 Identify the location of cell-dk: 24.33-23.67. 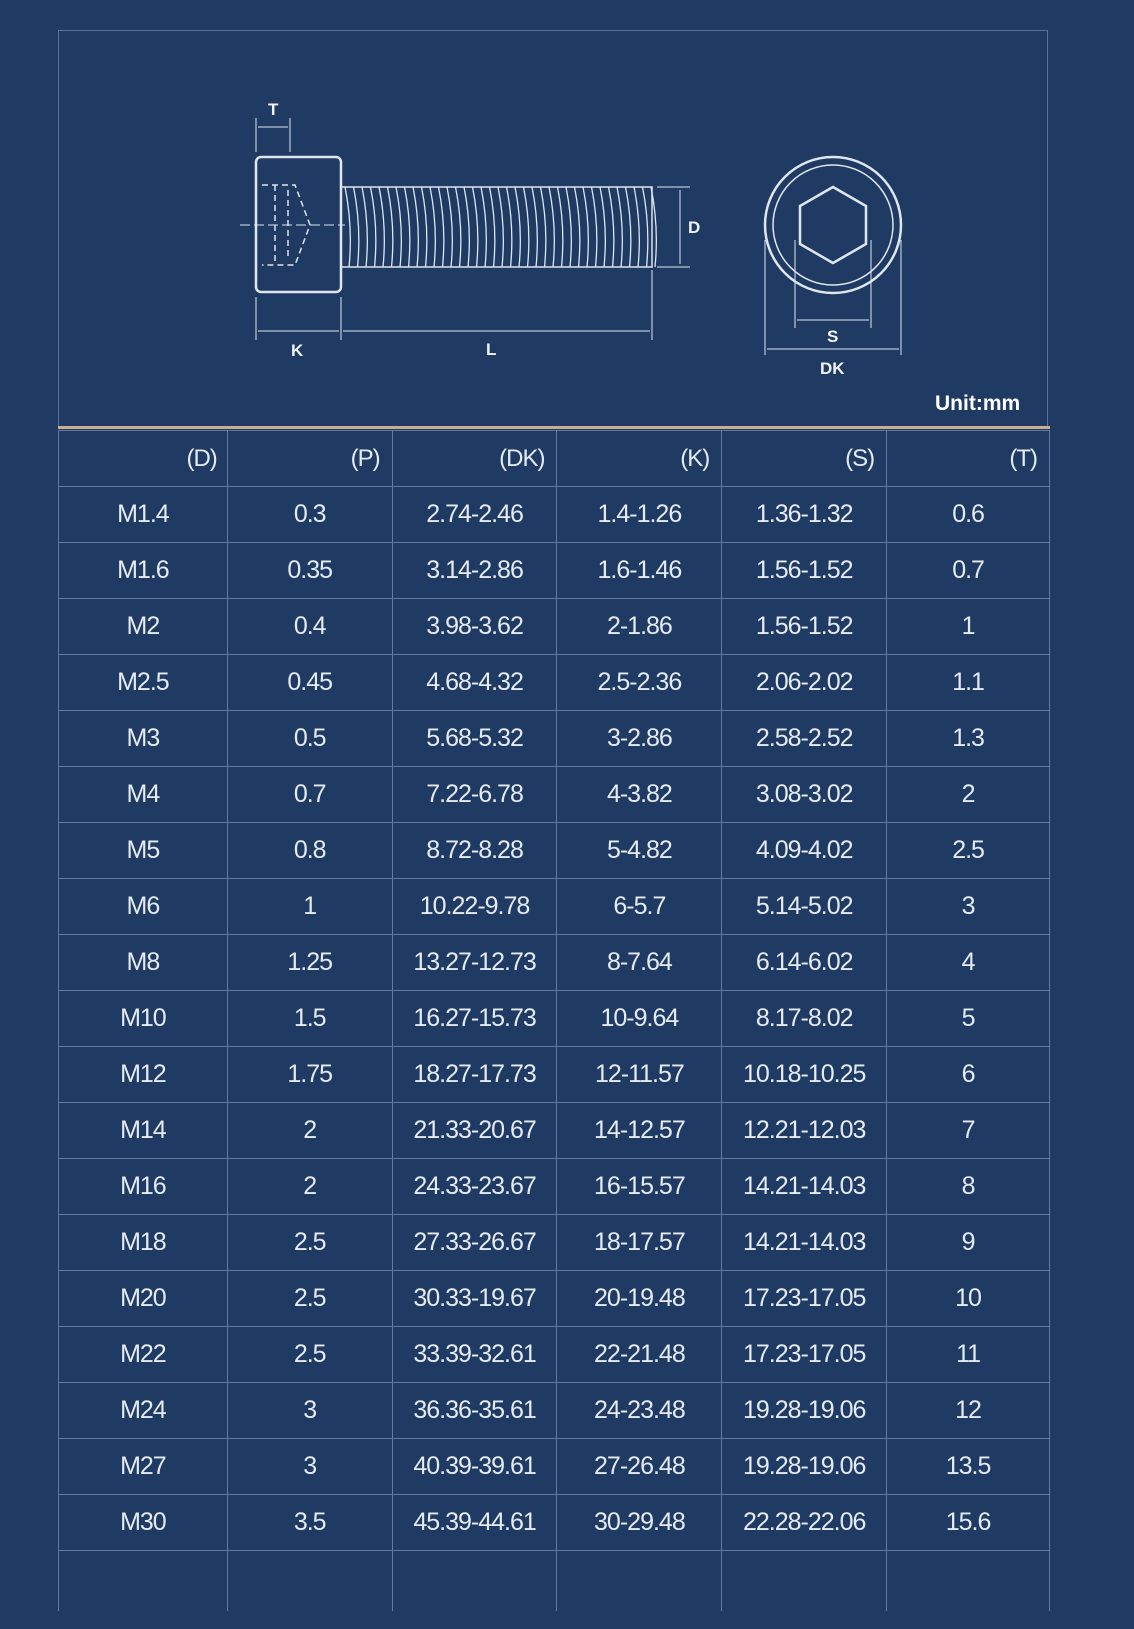
(474, 1186).